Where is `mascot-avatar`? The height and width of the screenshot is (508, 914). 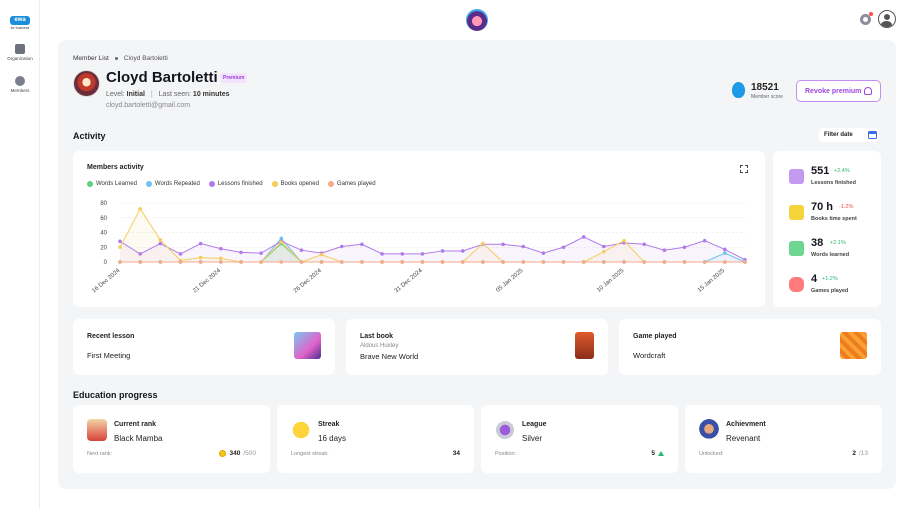 mascot-avatar is located at coordinates (477, 20).